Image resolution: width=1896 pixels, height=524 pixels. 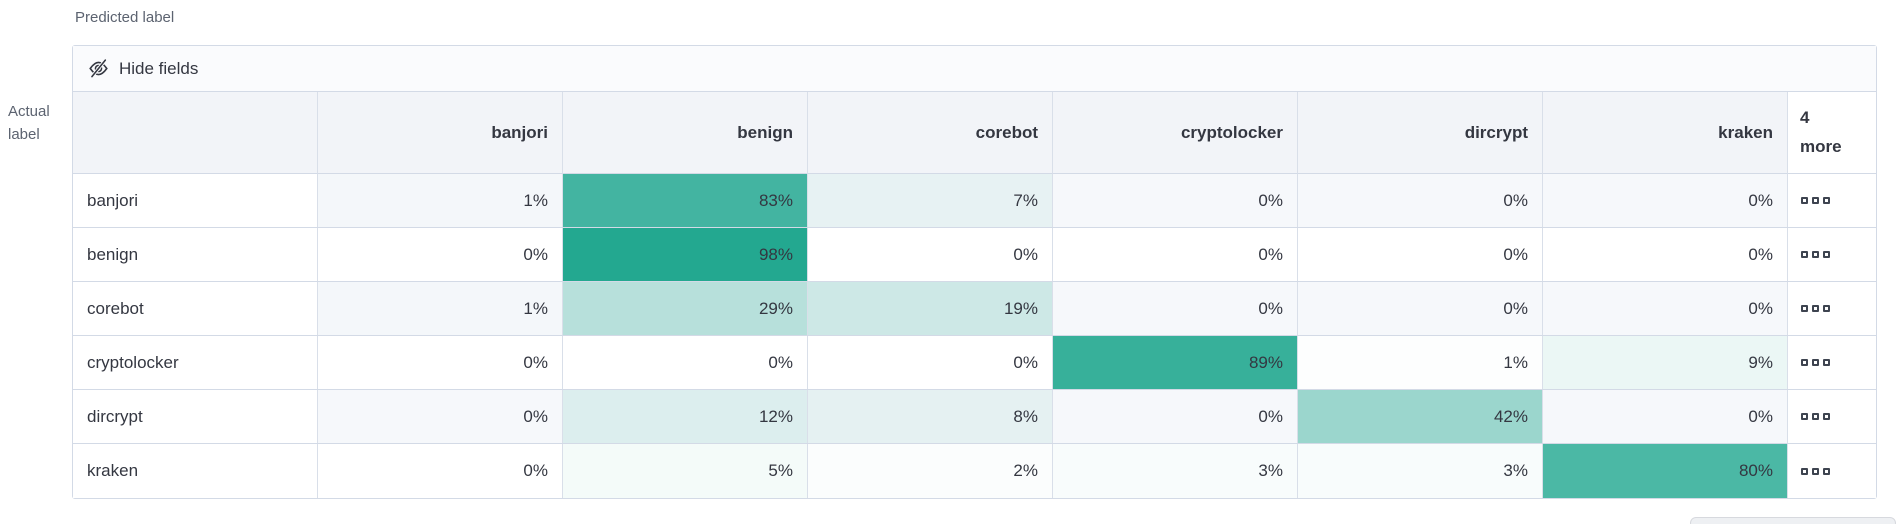 I want to click on row-label-cell-kraken: kraken, so click(x=195, y=471).